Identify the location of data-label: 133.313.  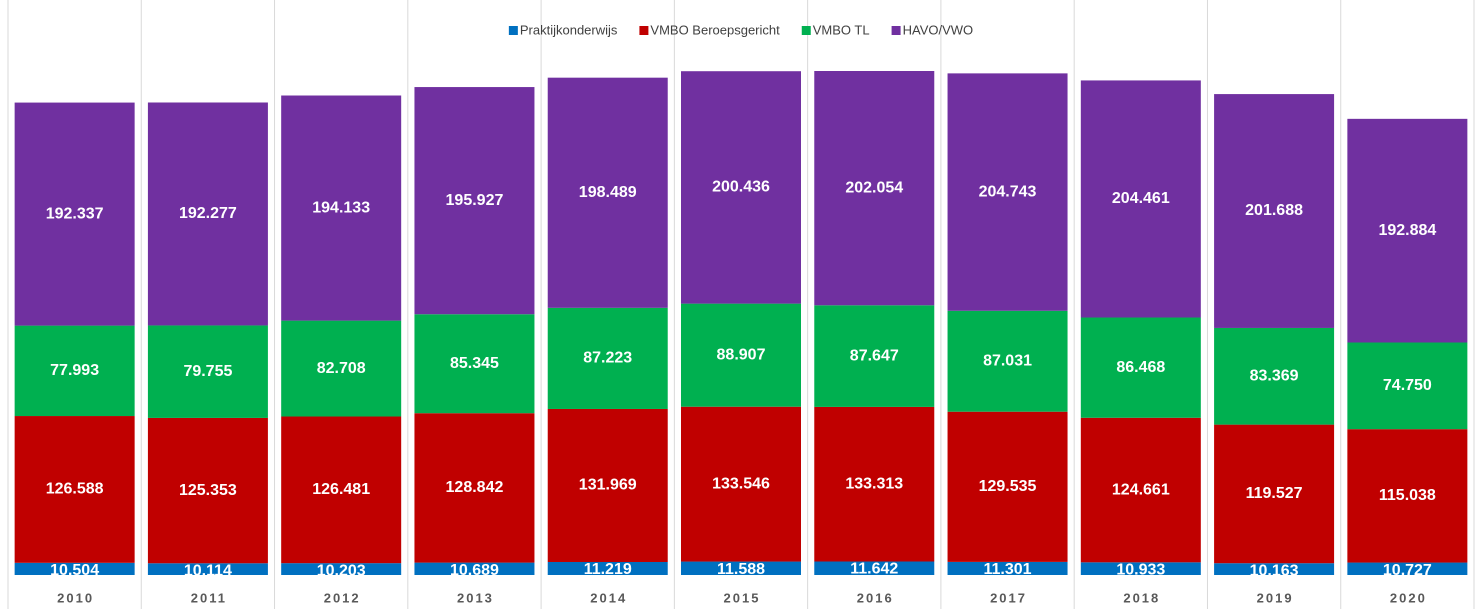
(874, 483).